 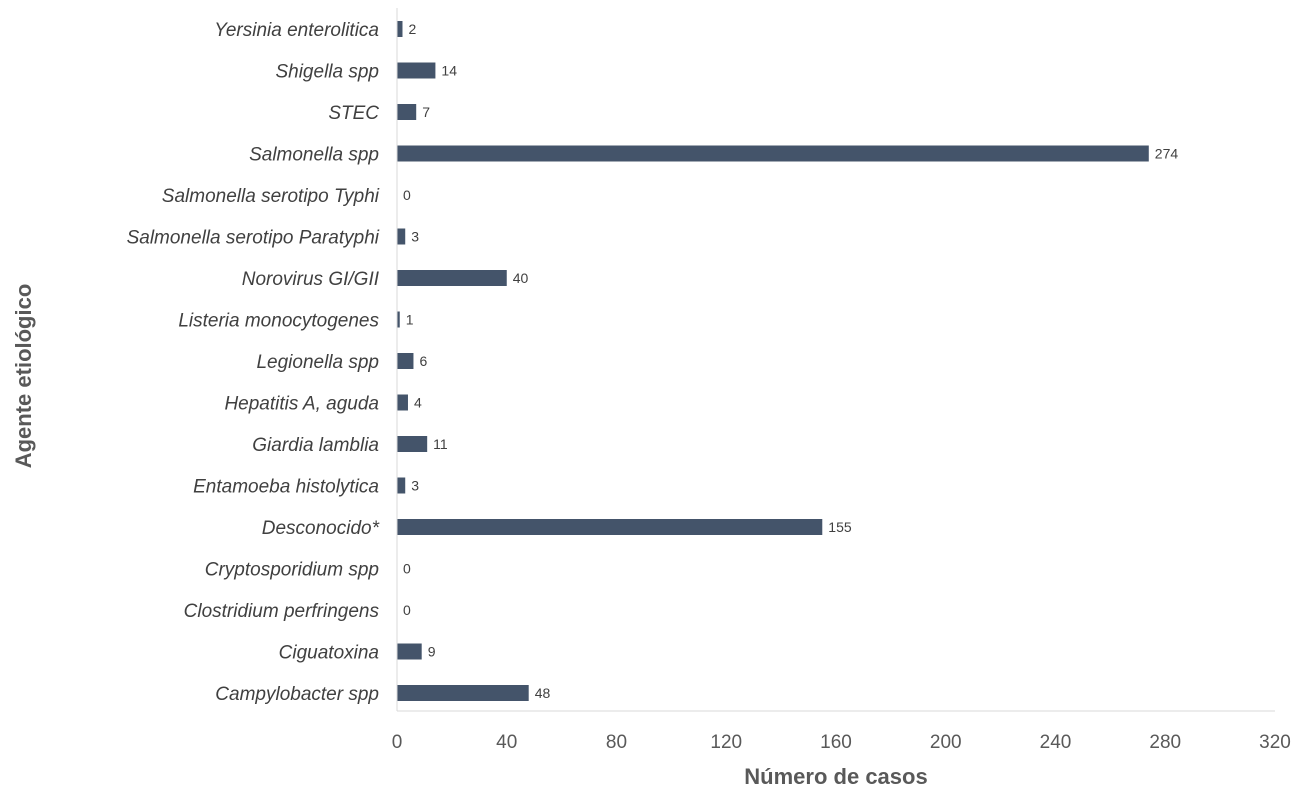 What do you see at coordinates (292, 570) in the screenshot?
I see `category-label: Cryptosporidium spp` at bounding box center [292, 570].